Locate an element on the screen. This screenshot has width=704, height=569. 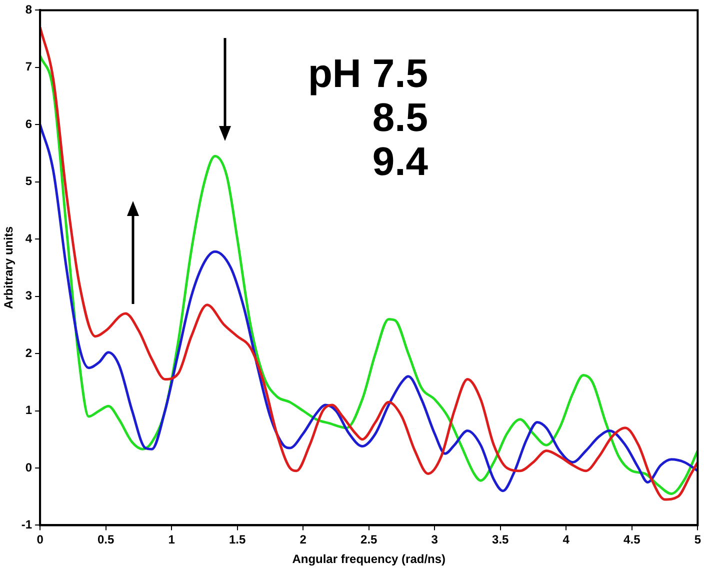
x-tick-label: 3.5 is located at coordinates (501, 539).